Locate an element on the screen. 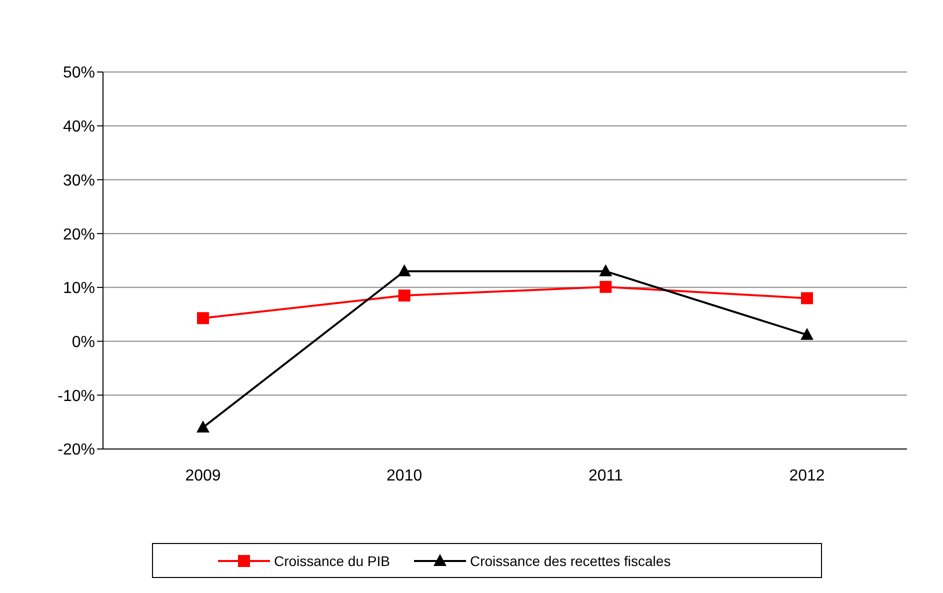 This screenshot has height=593, width=943. legend-label: Croissance du PIB is located at coordinates (332, 560).